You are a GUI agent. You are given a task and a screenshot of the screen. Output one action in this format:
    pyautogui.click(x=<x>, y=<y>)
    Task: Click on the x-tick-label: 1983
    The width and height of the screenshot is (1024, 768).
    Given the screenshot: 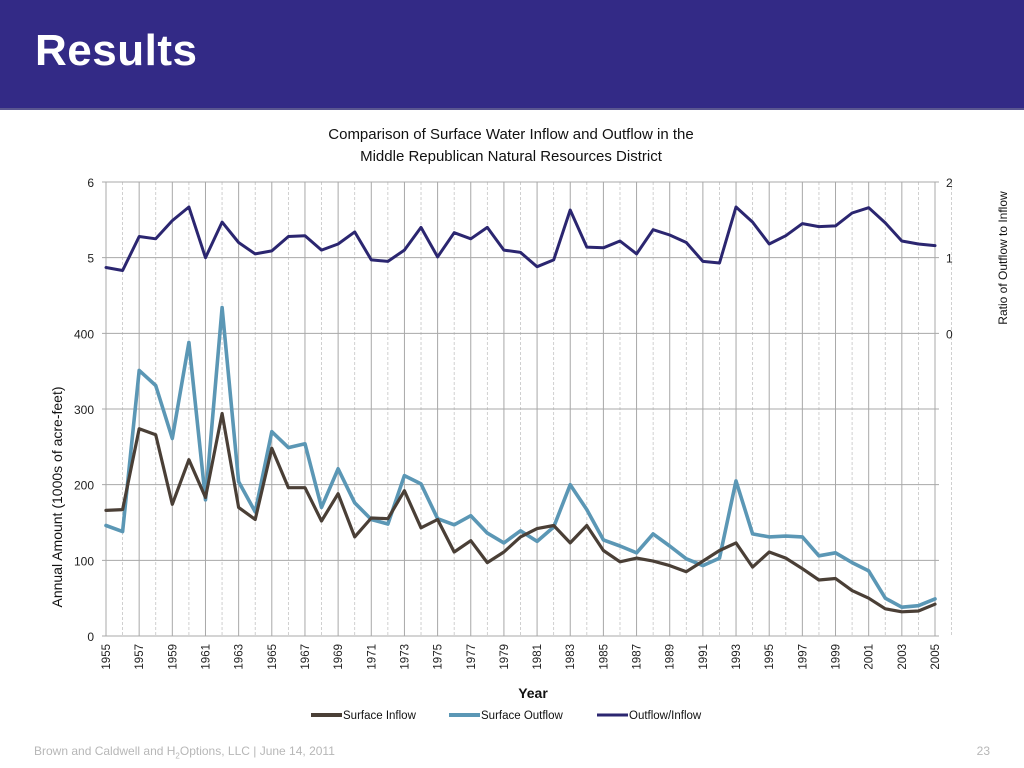 What is the action you would take?
    pyautogui.click(x=571, y=657)
    